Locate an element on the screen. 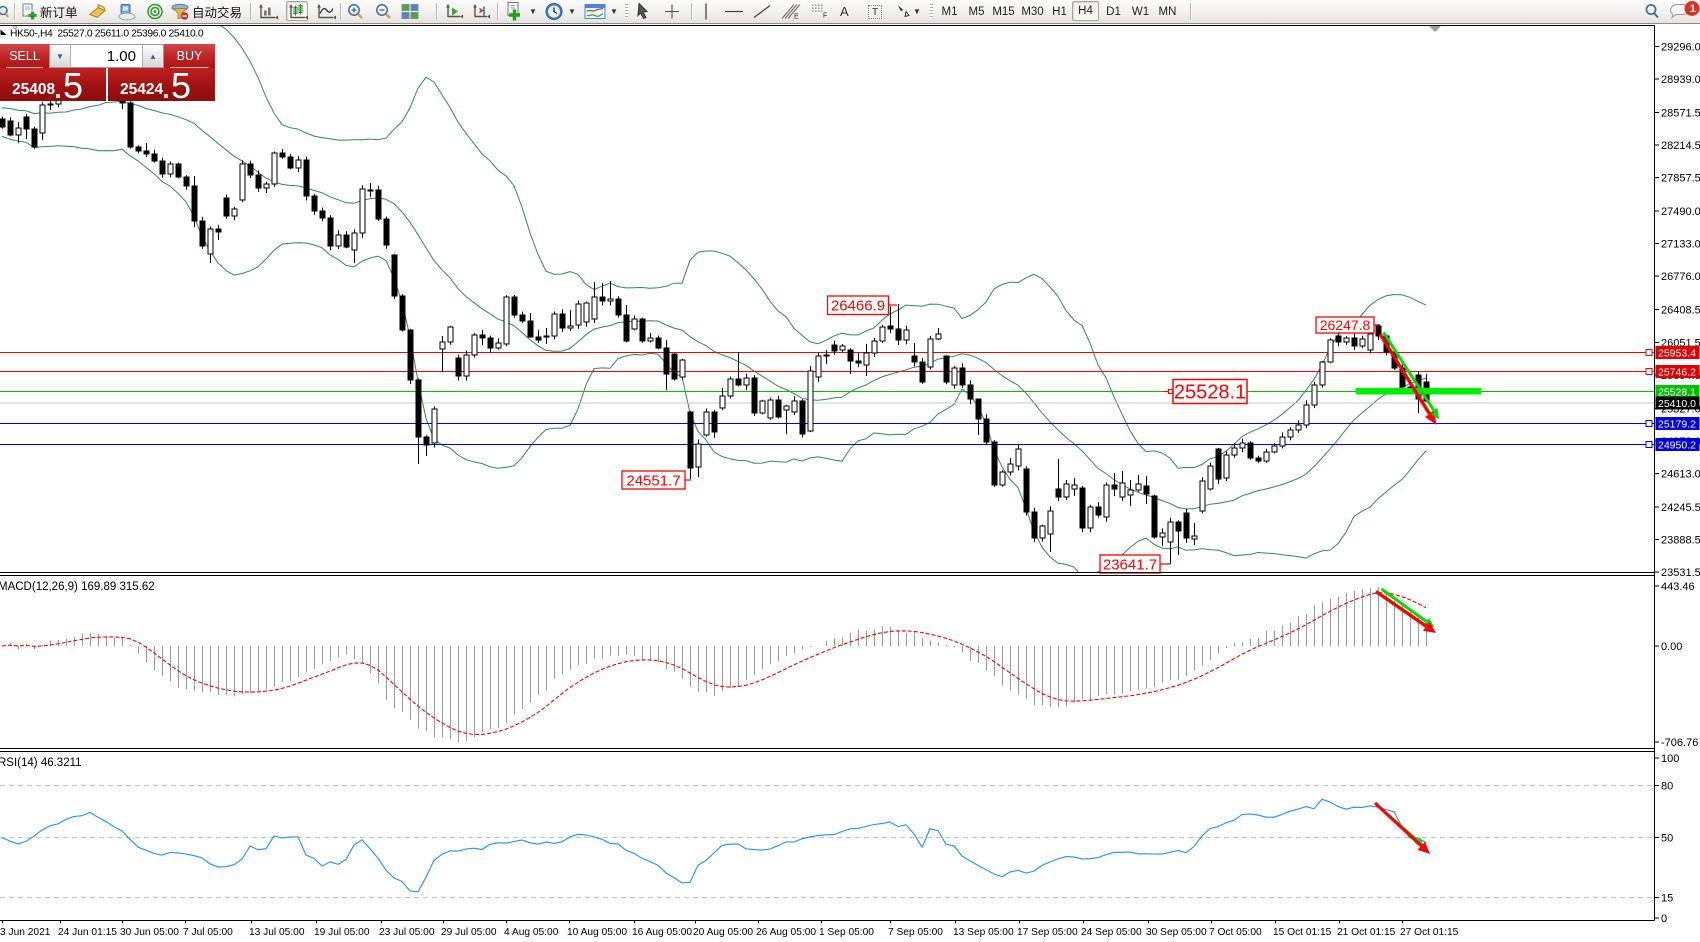  svg-text: 24950.2 is located at coordinates (1677, 446).